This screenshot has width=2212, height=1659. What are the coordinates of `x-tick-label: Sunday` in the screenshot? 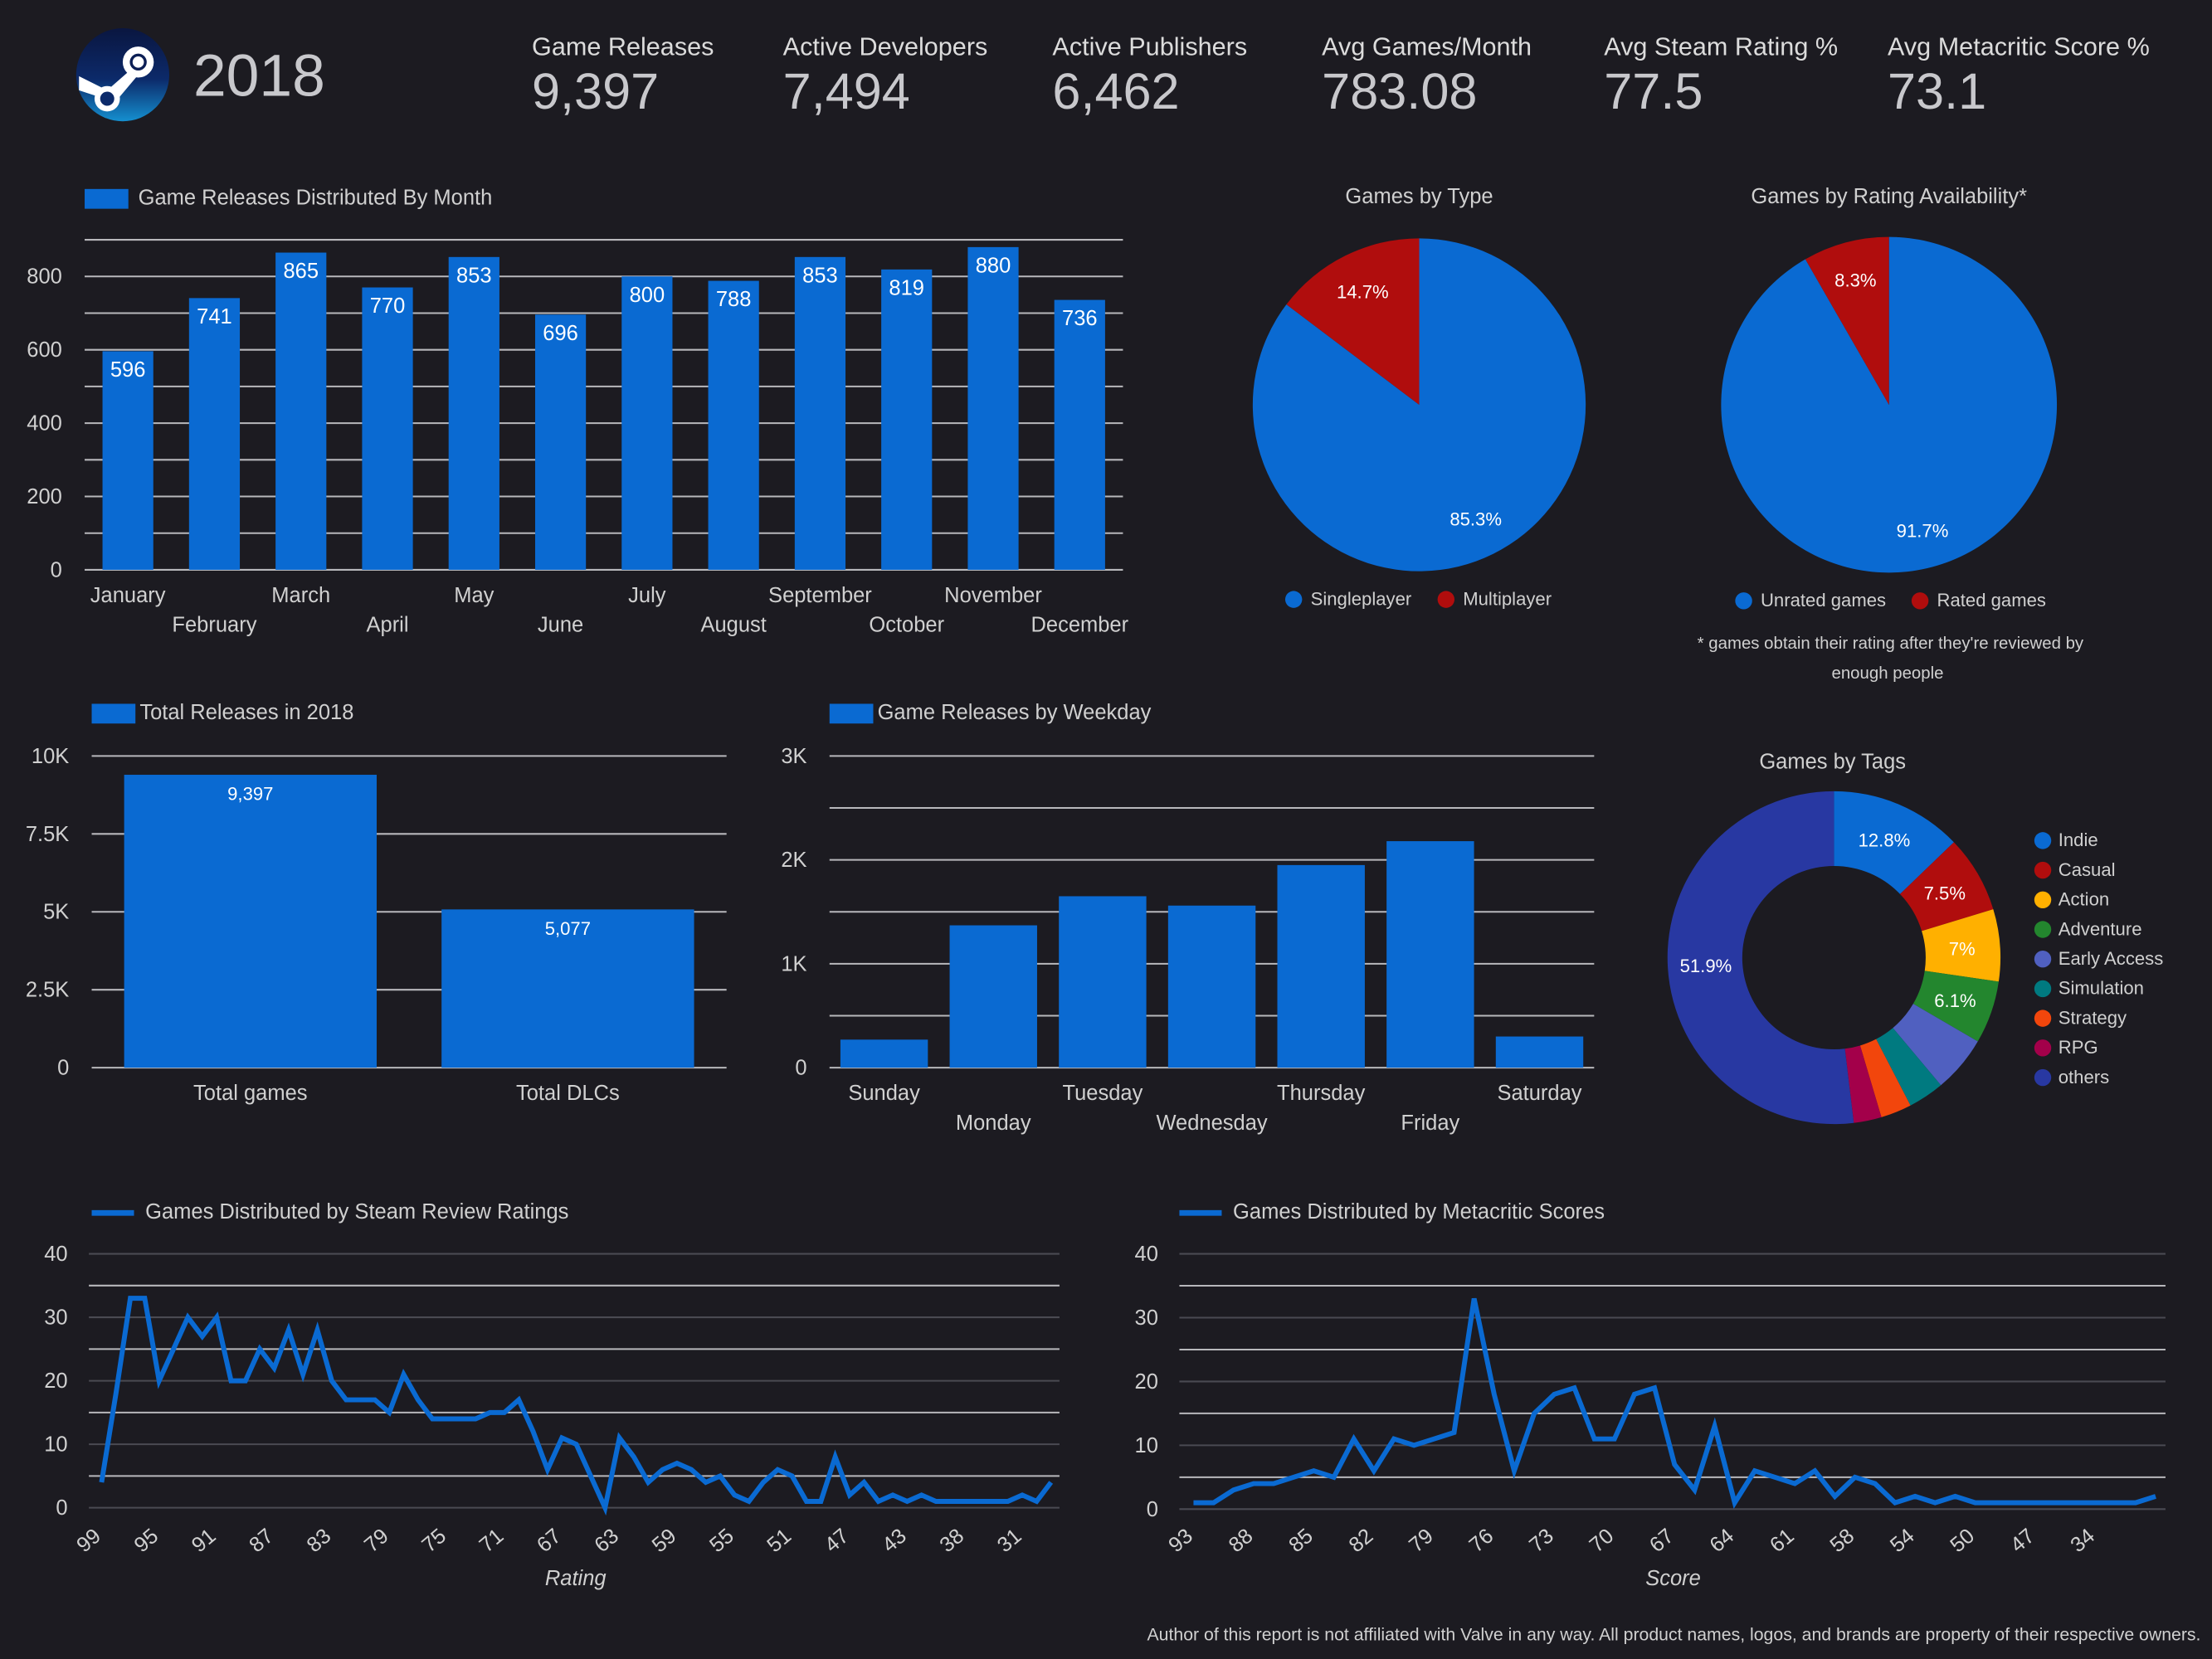 It's located at (884, 1093).